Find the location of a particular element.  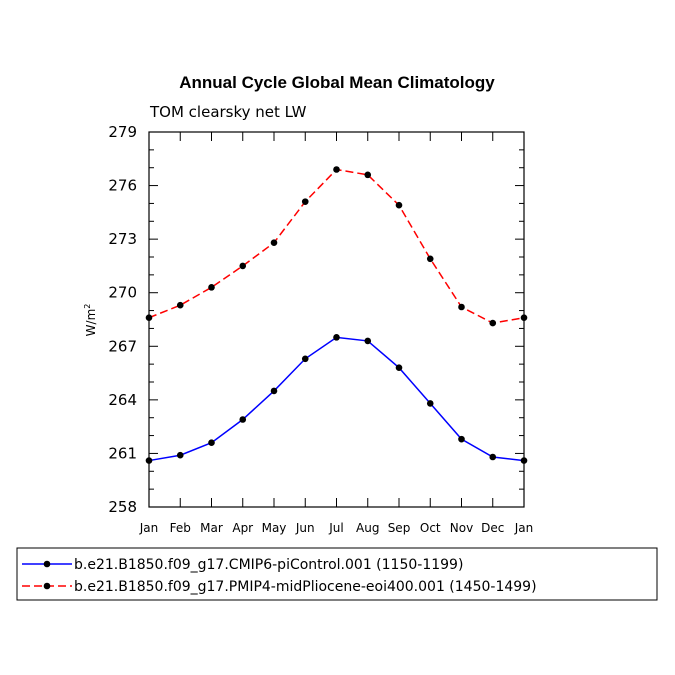

x-tick-label: Apr is located at coordinates (242, 528).